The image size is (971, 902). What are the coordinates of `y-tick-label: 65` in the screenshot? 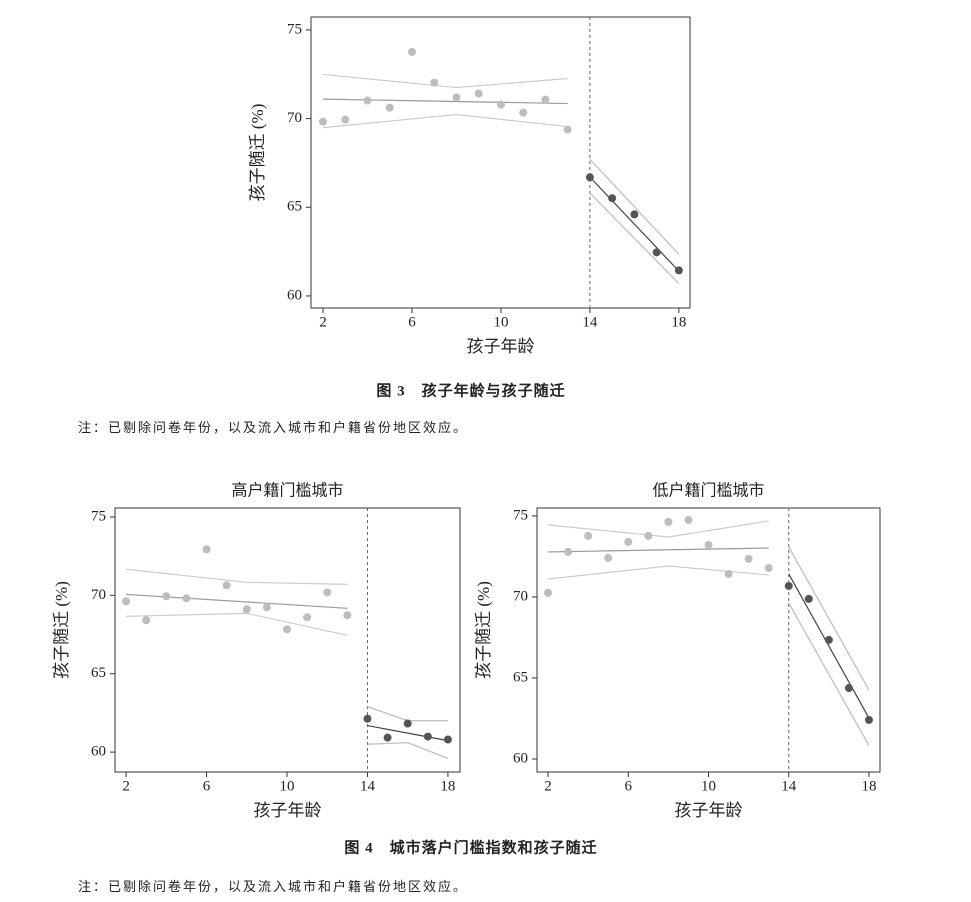 It's located at (520, 677).